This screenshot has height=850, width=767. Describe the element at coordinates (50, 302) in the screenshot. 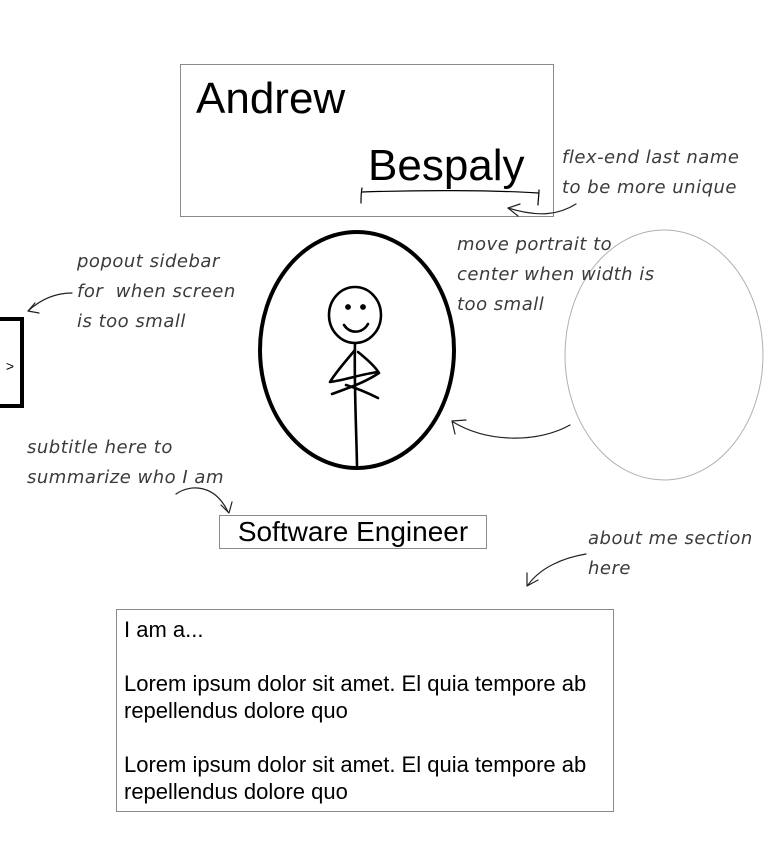

I see `sidebar-arrow` at that location.